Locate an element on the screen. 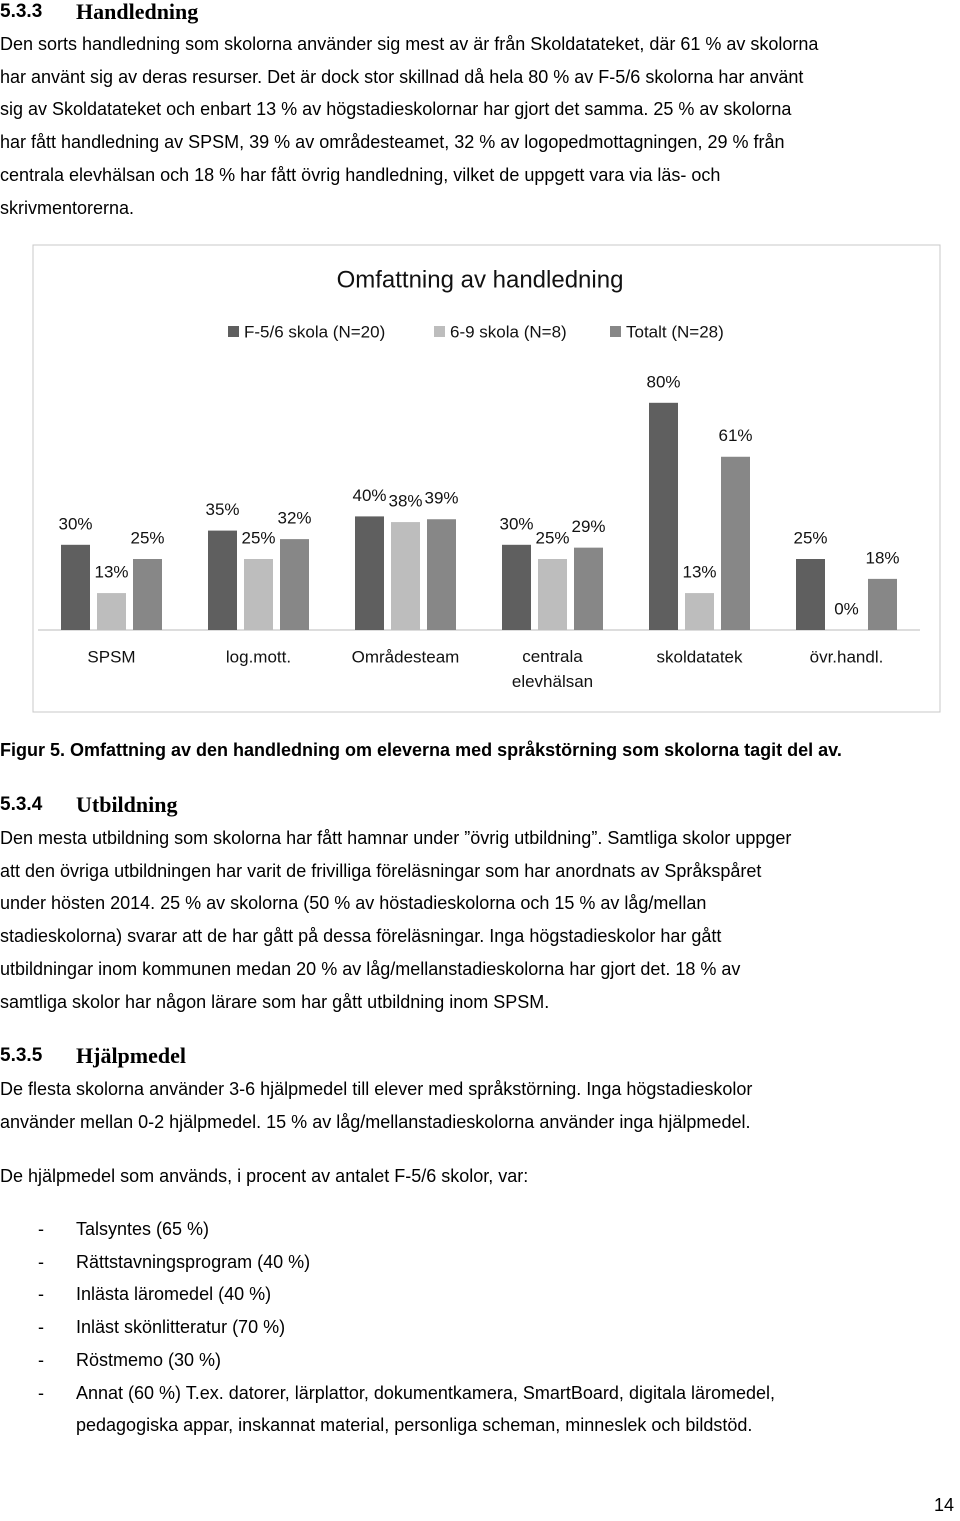 Image resolution: width=960 pixels, height=1521 pixels. list-item-line: Inlästa läromedel (40 %) is located at coordinates (174, 1294).